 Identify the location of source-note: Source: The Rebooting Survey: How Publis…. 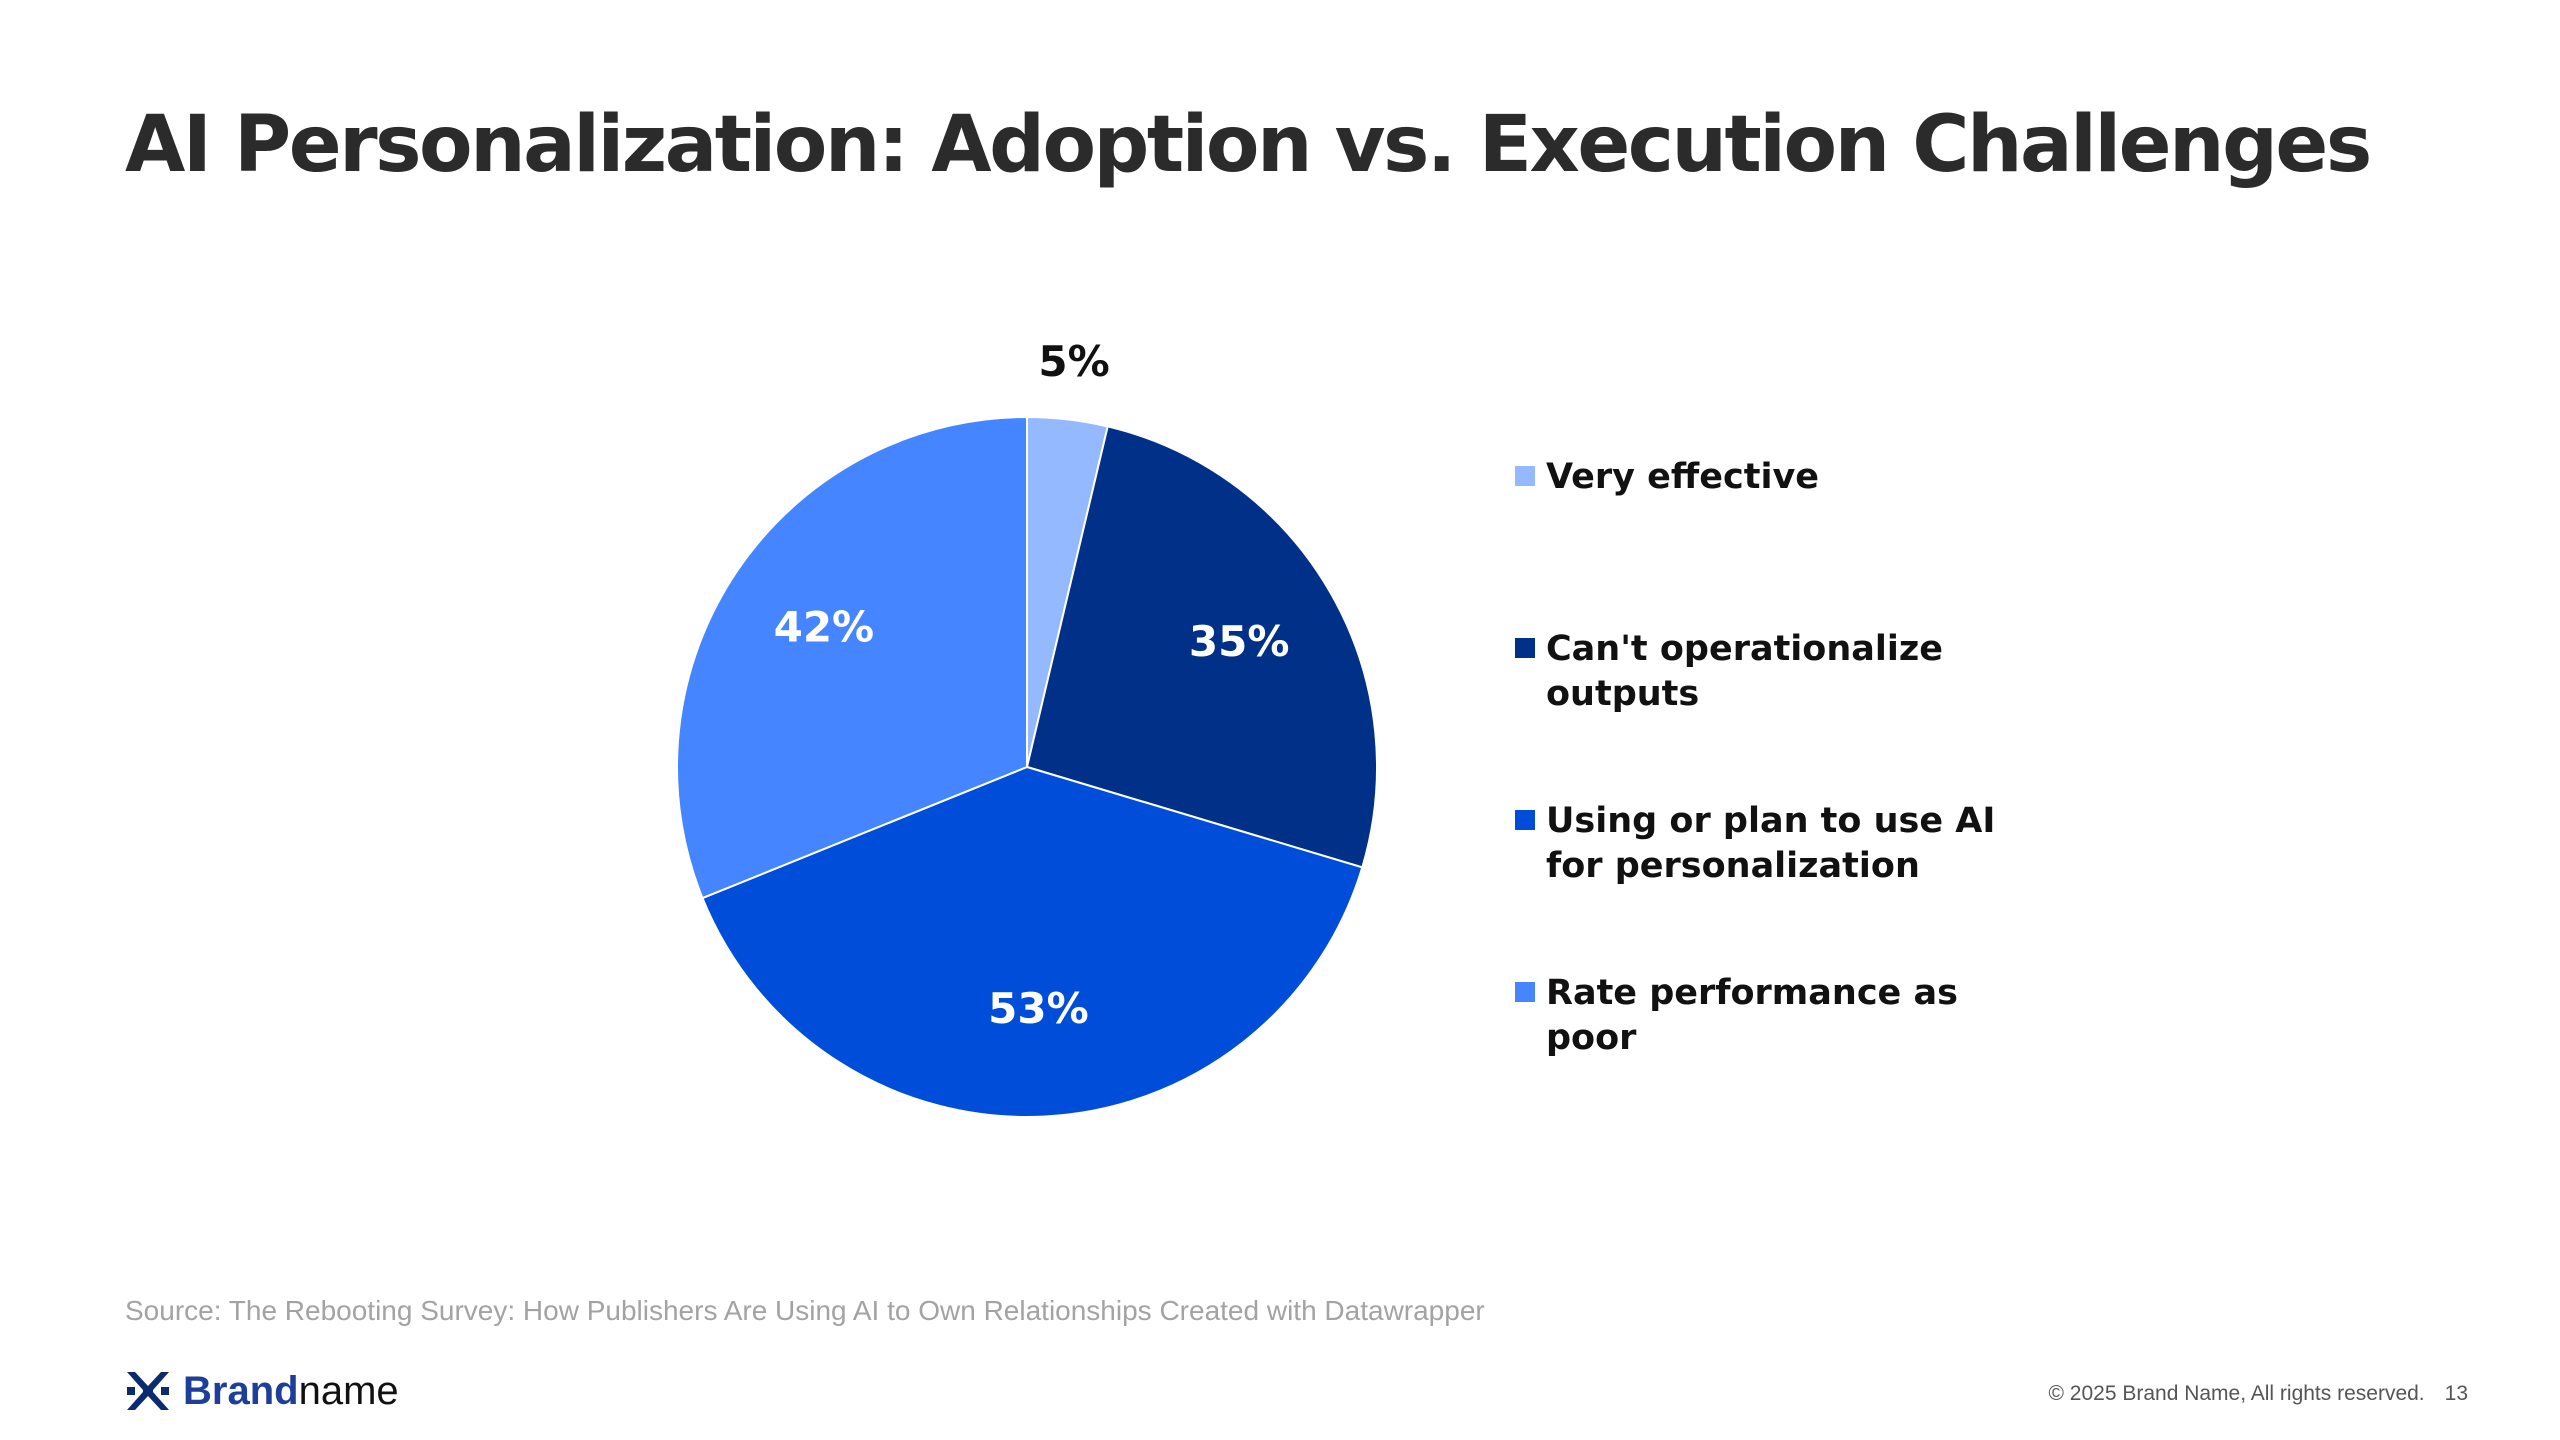
(805, 1310).